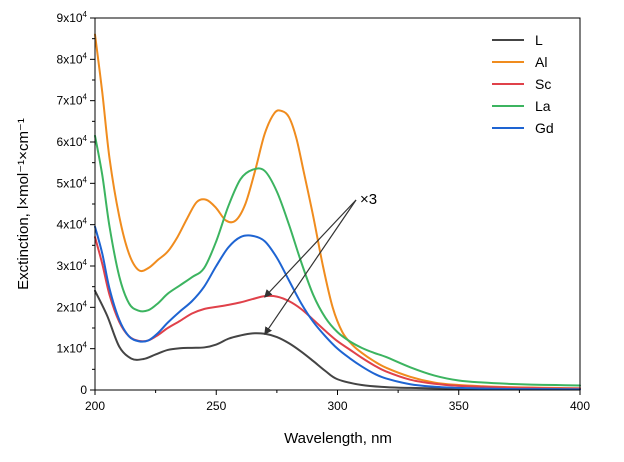  I want to click on x-tick-label: 350, so click(459, 406).